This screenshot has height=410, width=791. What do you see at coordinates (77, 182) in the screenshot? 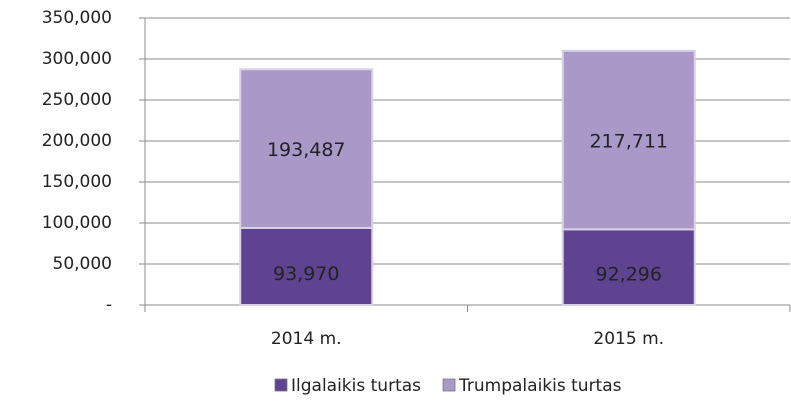
I see `y-tick-label: 150,000` at bounding box center [77, 182].